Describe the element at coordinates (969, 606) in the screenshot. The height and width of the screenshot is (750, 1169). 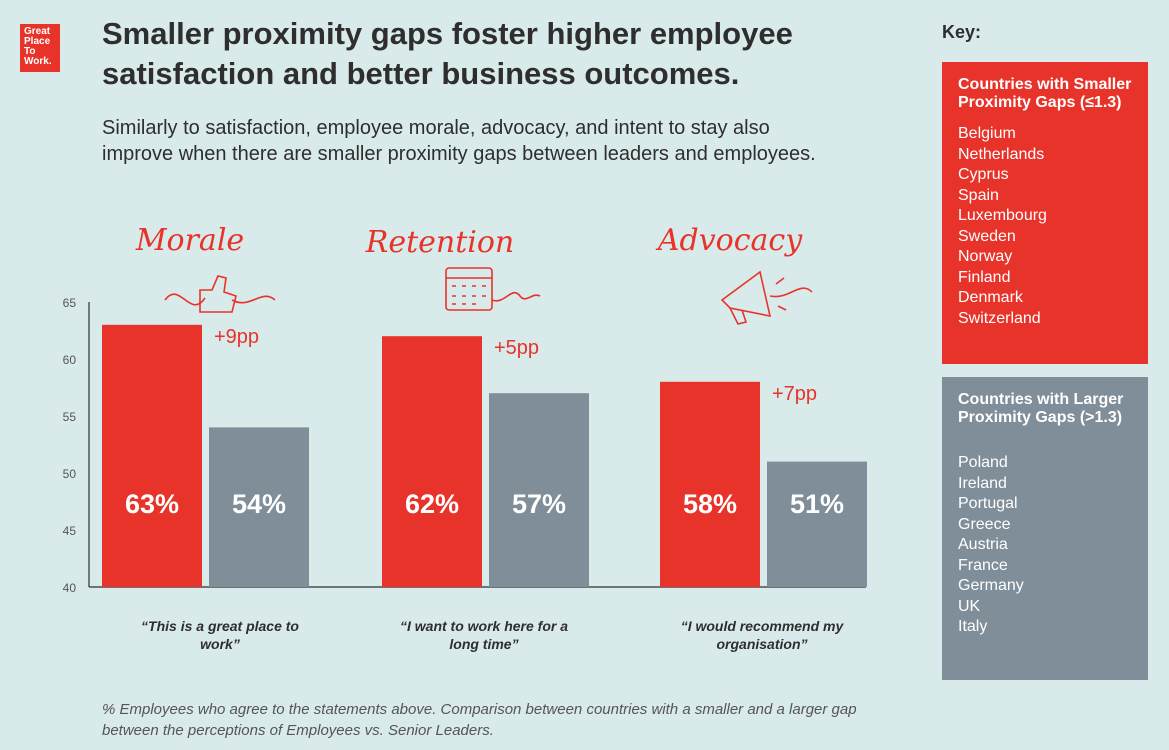
I see `country-item: UK` at that location.